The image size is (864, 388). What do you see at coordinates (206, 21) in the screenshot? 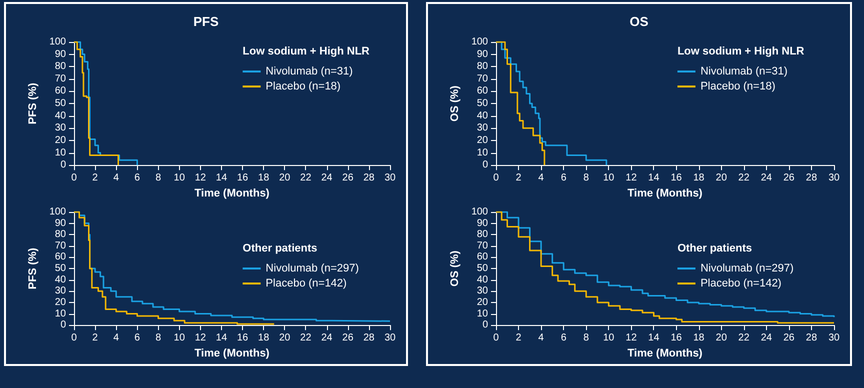
I see `chart-title: PFS` at bounding box center [206, 21].